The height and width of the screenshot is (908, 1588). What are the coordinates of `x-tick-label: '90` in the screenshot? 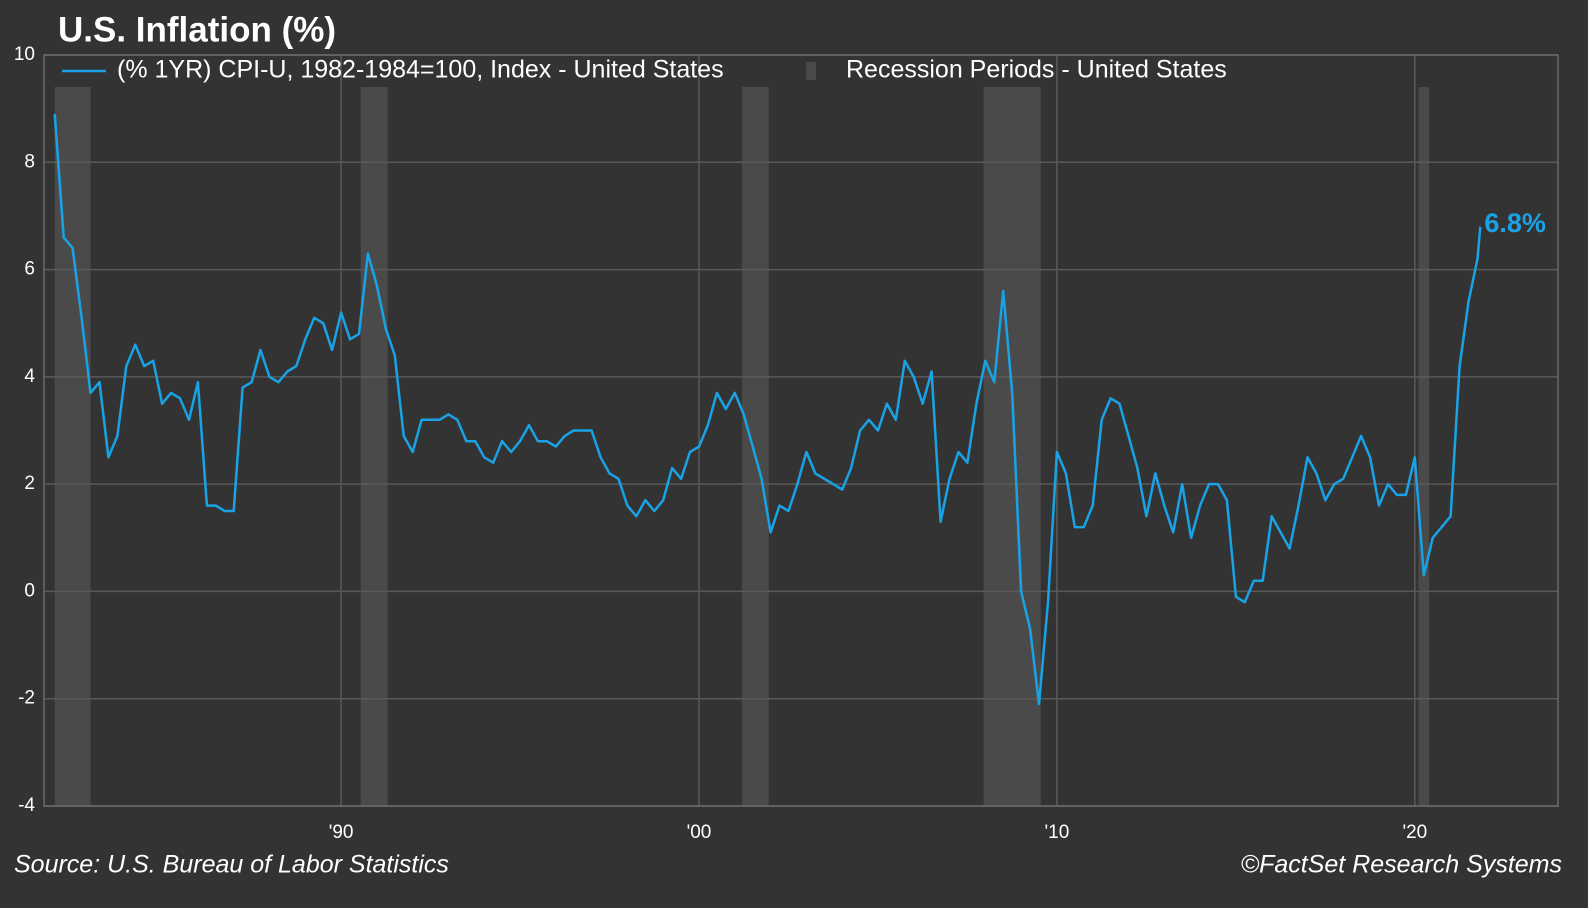 It's located at (341, 832).